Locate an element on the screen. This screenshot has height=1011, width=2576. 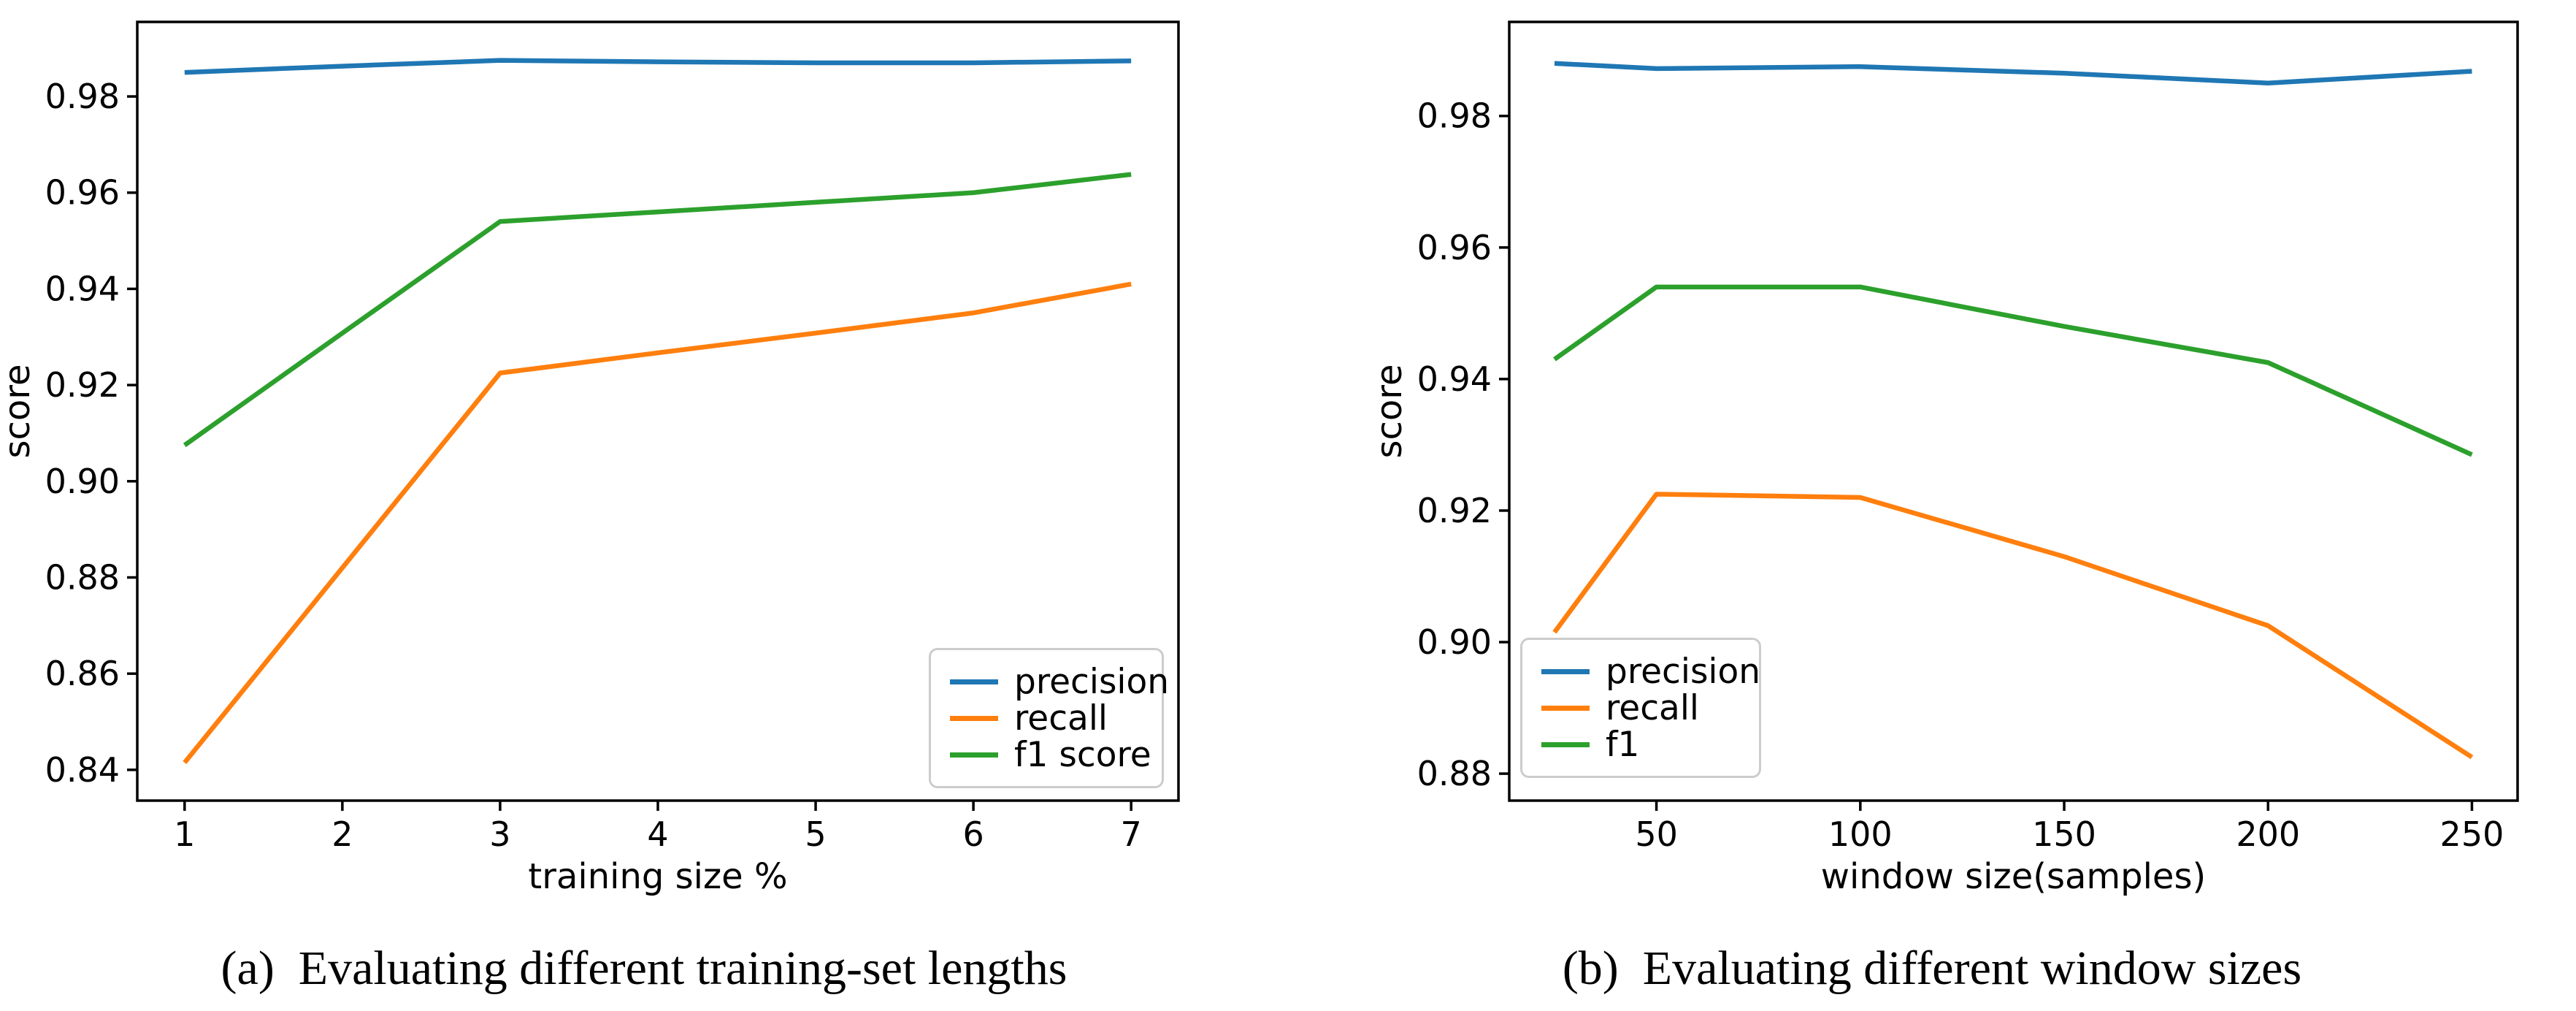
line-a-f1-score is located at coordinates (657, 310).